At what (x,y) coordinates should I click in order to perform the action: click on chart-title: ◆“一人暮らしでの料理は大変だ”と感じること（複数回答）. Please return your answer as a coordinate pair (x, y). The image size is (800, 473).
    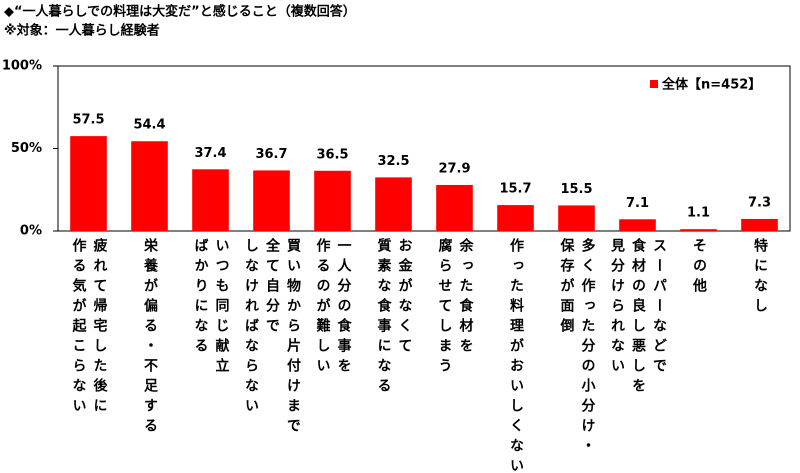
    Looking at the image, I should click on (180, 12).